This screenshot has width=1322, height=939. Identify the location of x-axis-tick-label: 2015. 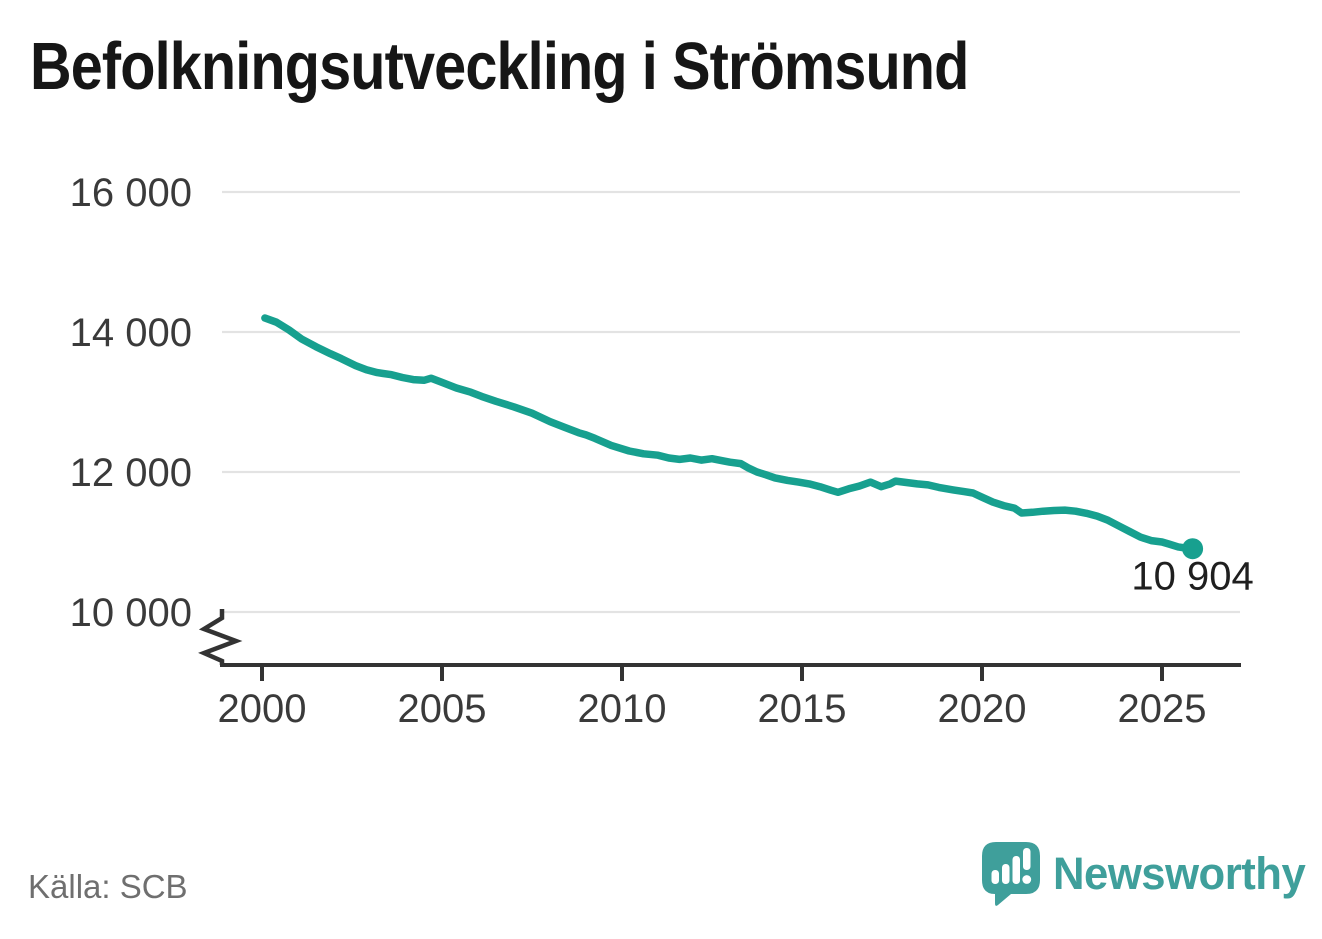
(802, 709).